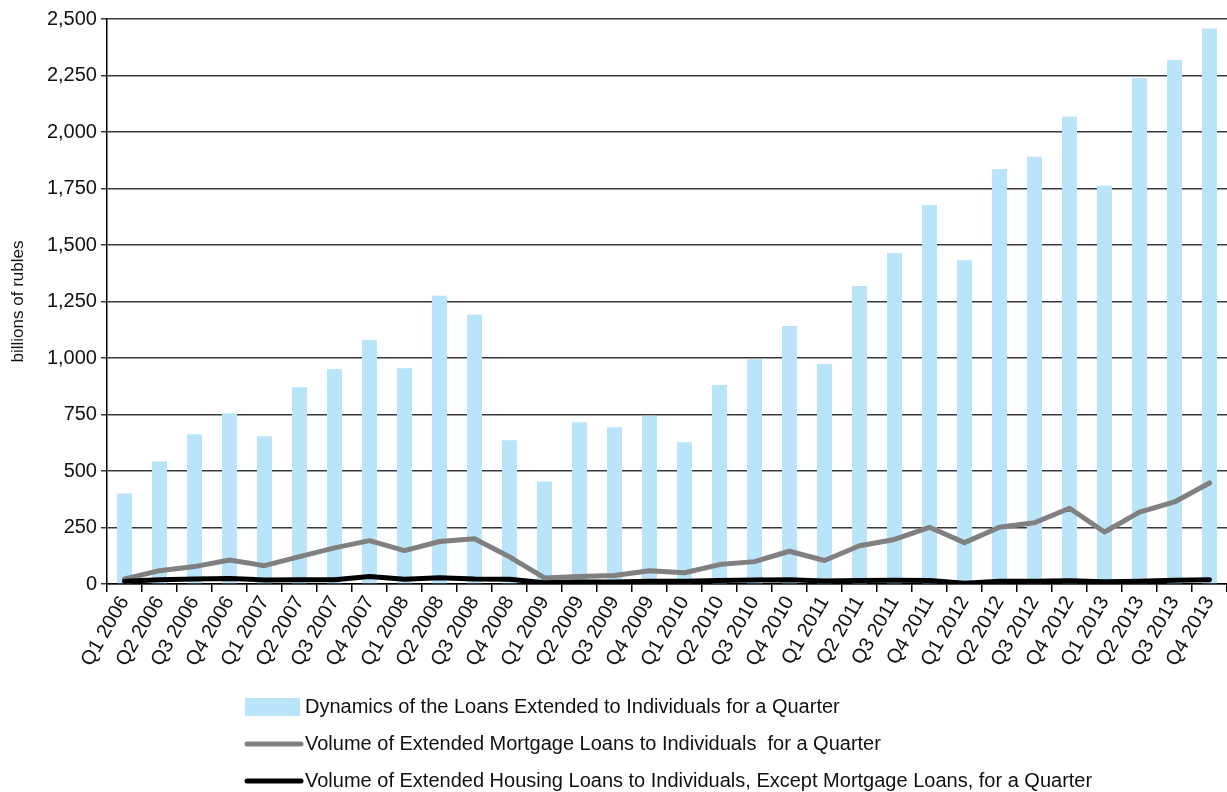 This screenshot has width=1227, height=792. What do you see at coordinates (593, 742) in the screenshot?
I see `legend-label: Volume of Extended Mortgage Loans to Individuals for a Quarter` at bounding box center [593, 742].